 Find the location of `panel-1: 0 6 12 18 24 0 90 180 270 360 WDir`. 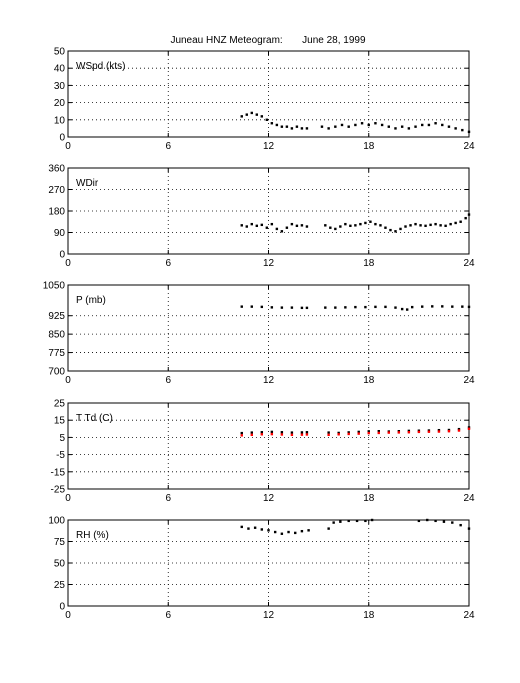

panel-1: 0 6 12 18 24 0 90 180 270 360 WDir is located at coordinates (261, 217).